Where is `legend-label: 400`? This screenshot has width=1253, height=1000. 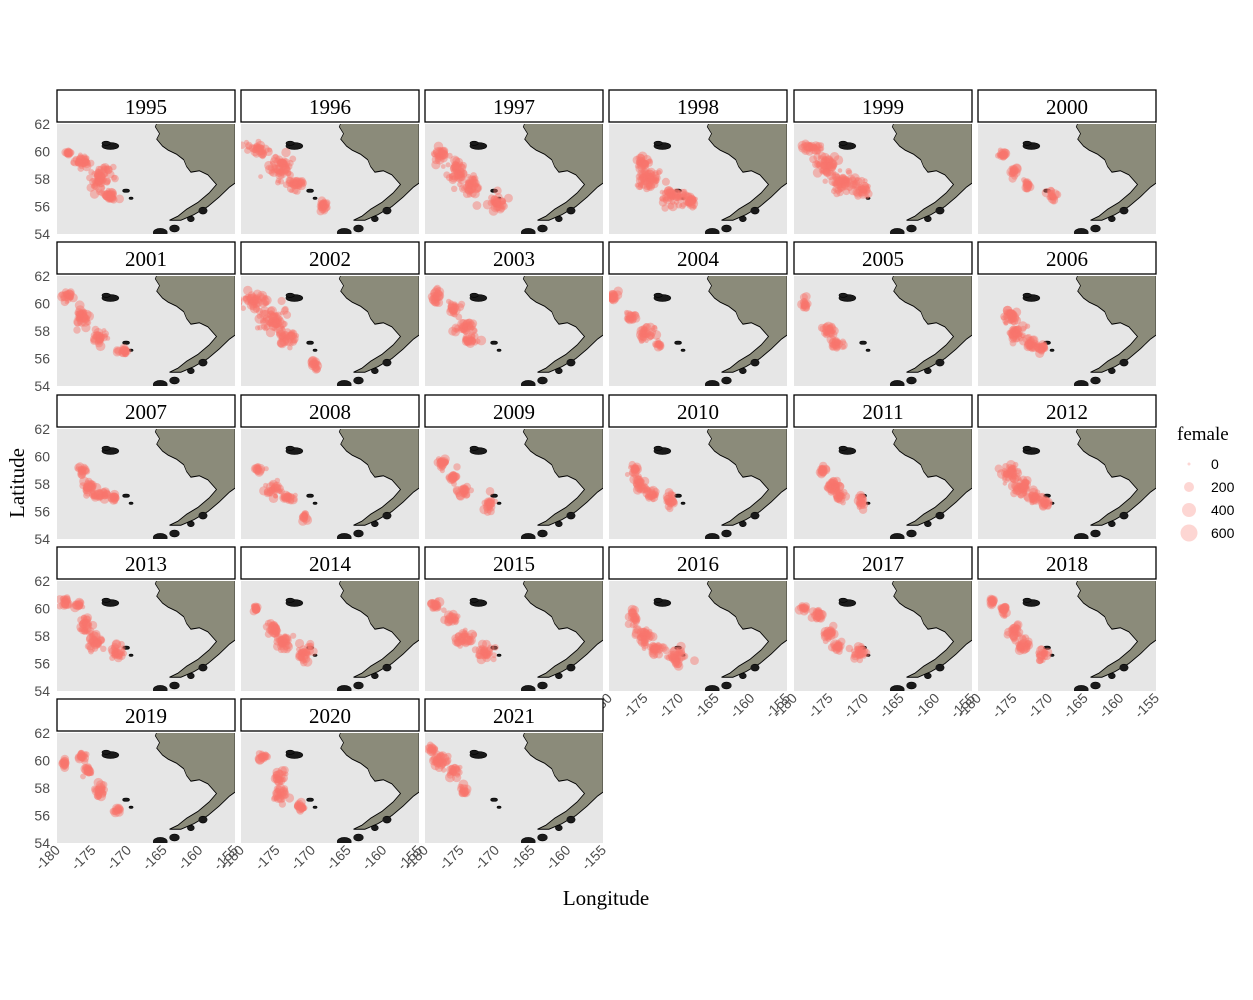
legend-label: 400 is located at coordinates (1223, 510).